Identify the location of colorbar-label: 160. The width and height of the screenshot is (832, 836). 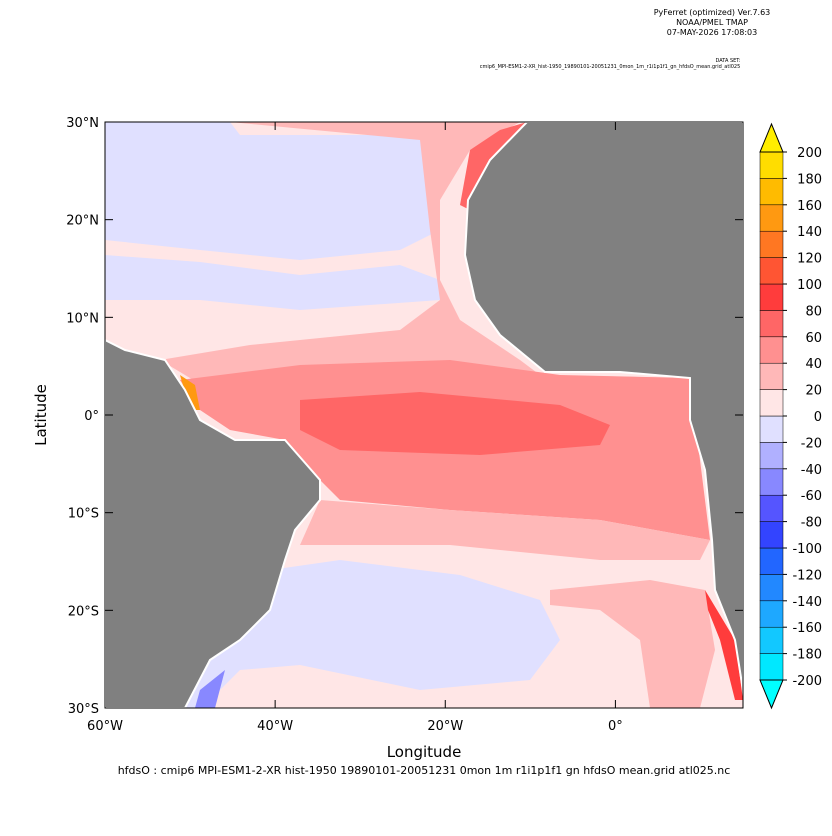
(809, 206).